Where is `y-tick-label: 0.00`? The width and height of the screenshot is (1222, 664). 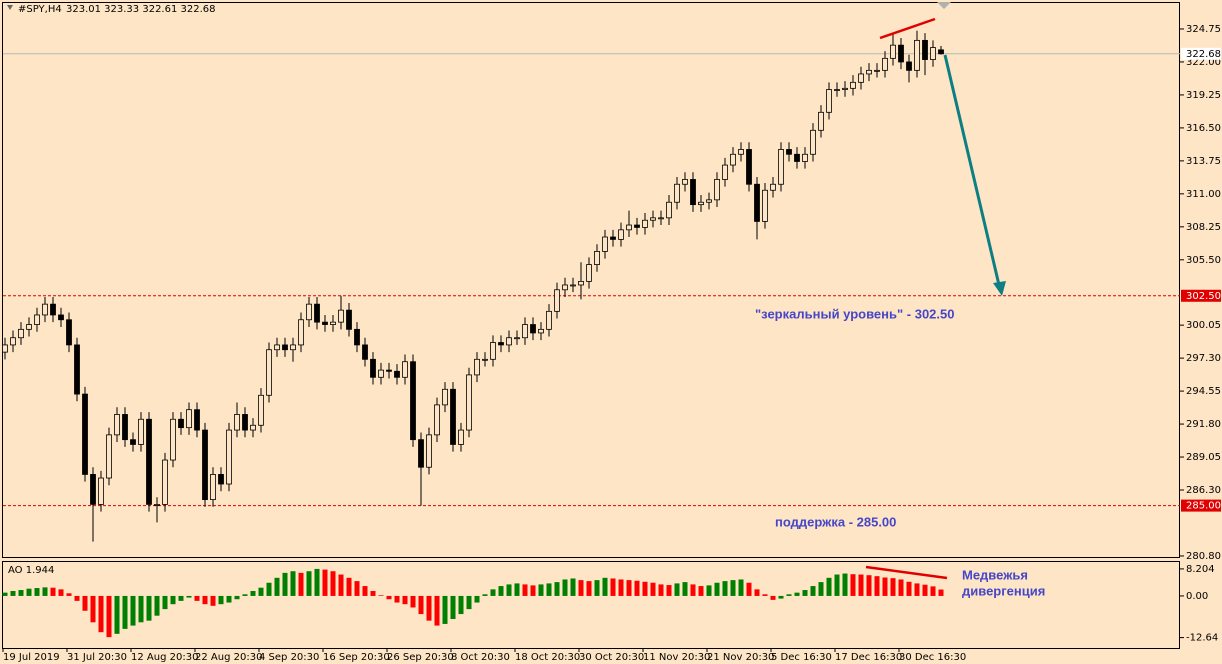
y-tick-label: 0.00 is located at coordinates (1197, 596).